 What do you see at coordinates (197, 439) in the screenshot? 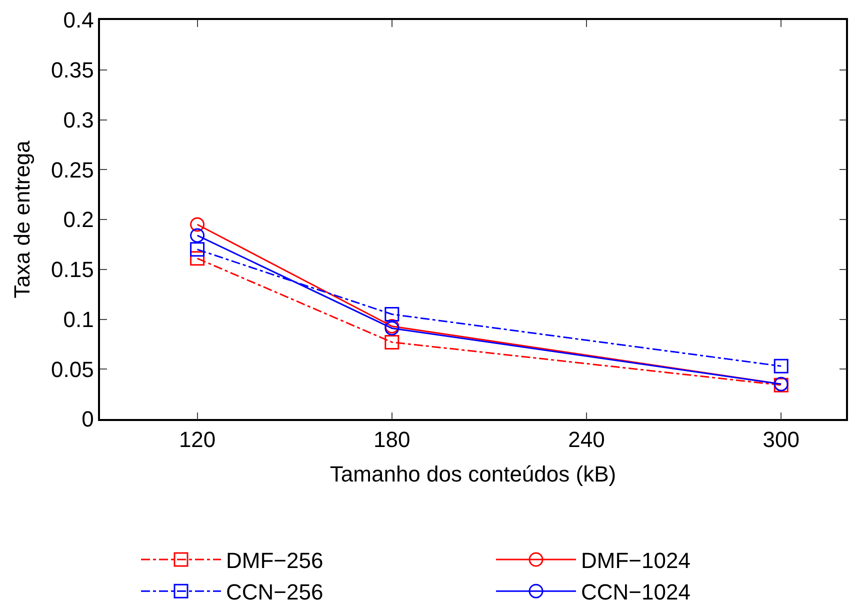
I see `x-tick-label: 120` at bounding box center [197, 439].